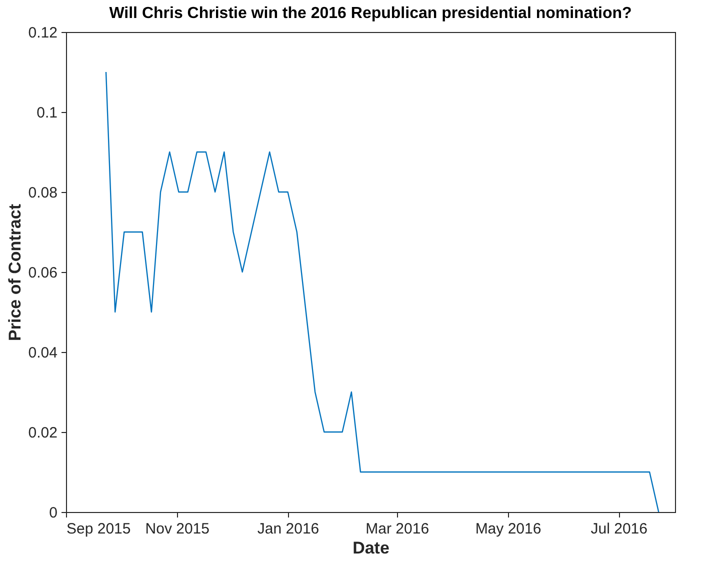 The image size is (722, 569). I want to click on x-tick-label: Jul 2016, so click(619, 529).